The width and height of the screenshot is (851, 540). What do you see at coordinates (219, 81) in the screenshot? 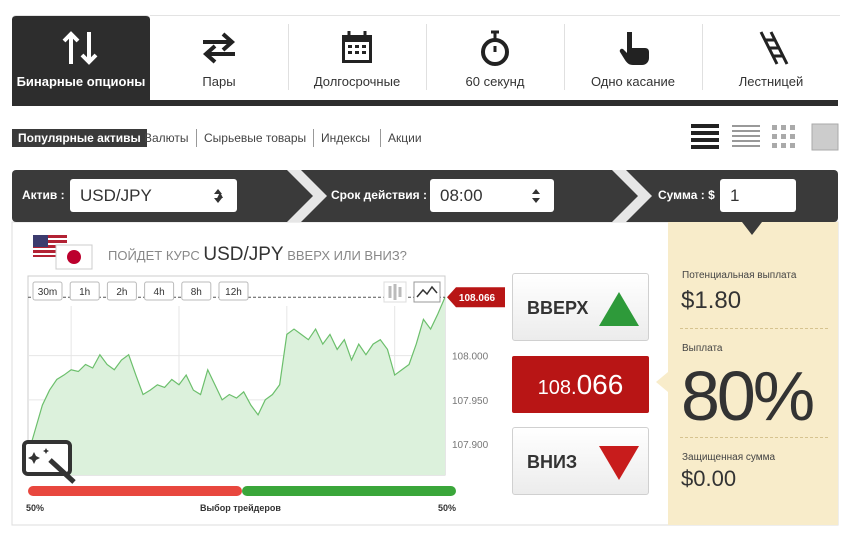
I see `tab-label: Пары` at bounding box center [219, 81].